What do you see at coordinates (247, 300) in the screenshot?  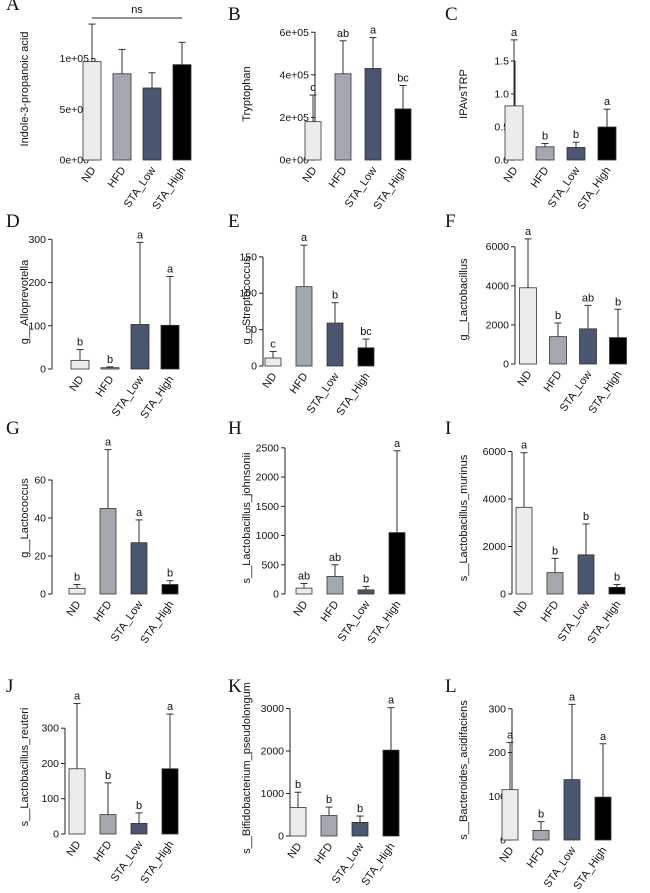 I see `y-axis-title: g__Streptococcus` at bounding box center [247, 300].